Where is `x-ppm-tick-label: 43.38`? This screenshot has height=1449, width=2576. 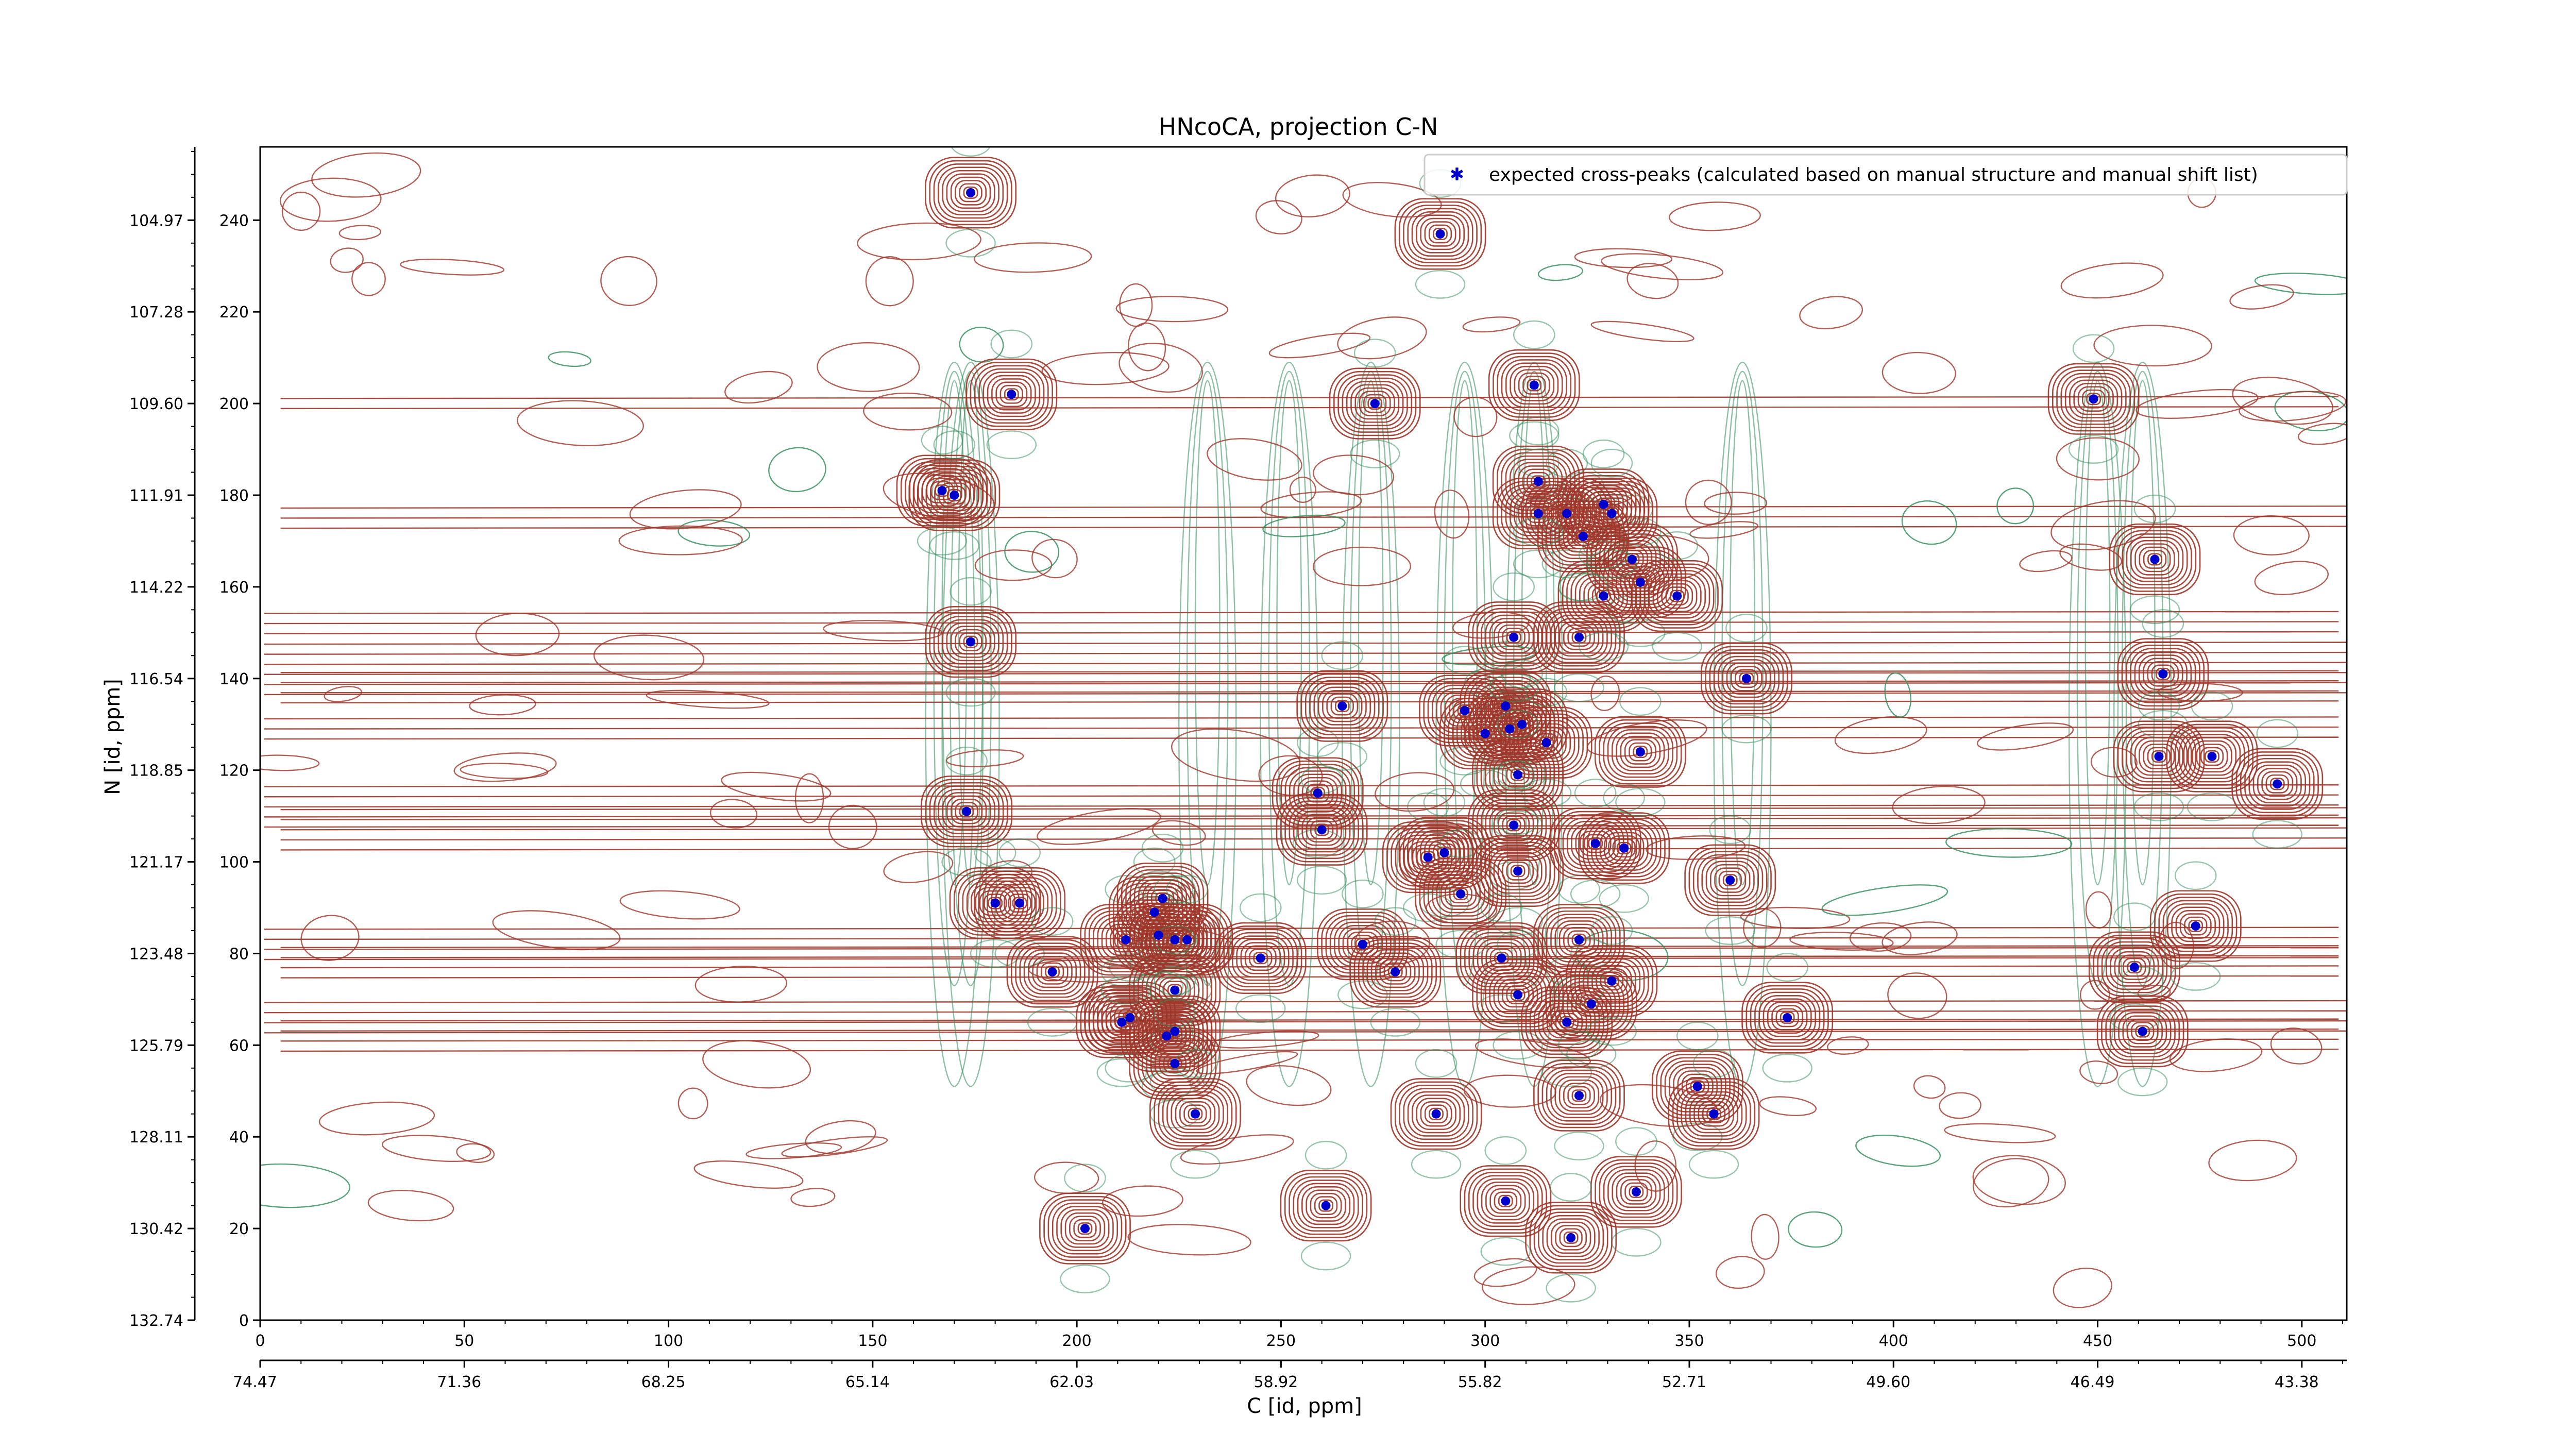 x-ppm-tick-label: 43.38 is located at coordinates (2297, 1382).